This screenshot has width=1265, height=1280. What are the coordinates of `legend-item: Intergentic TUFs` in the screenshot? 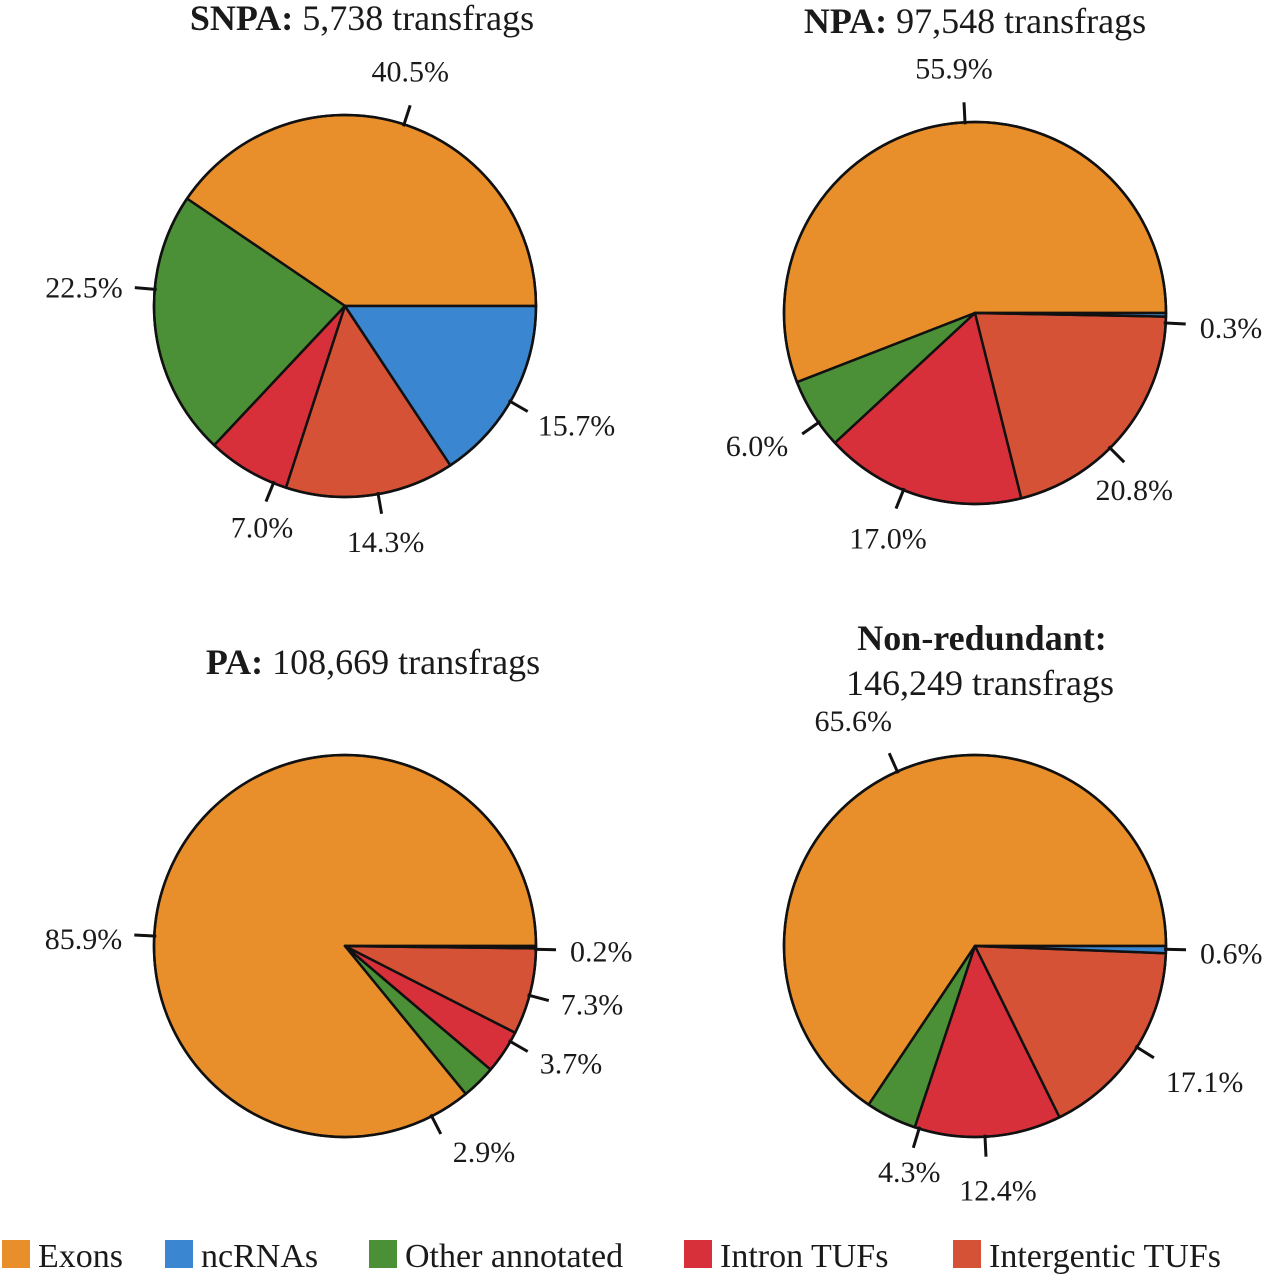 It's located at (1087, 1256).